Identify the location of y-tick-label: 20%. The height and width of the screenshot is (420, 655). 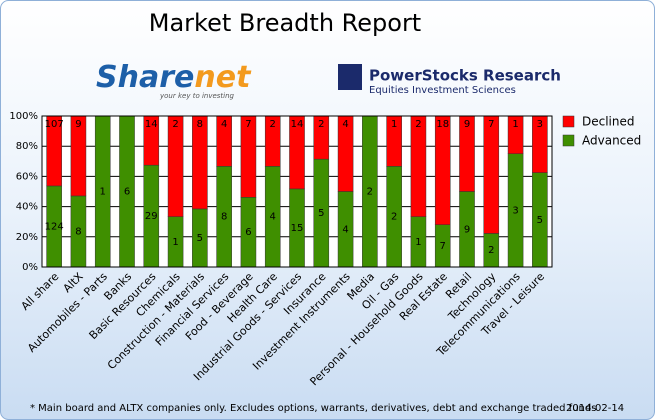
(27, 237).